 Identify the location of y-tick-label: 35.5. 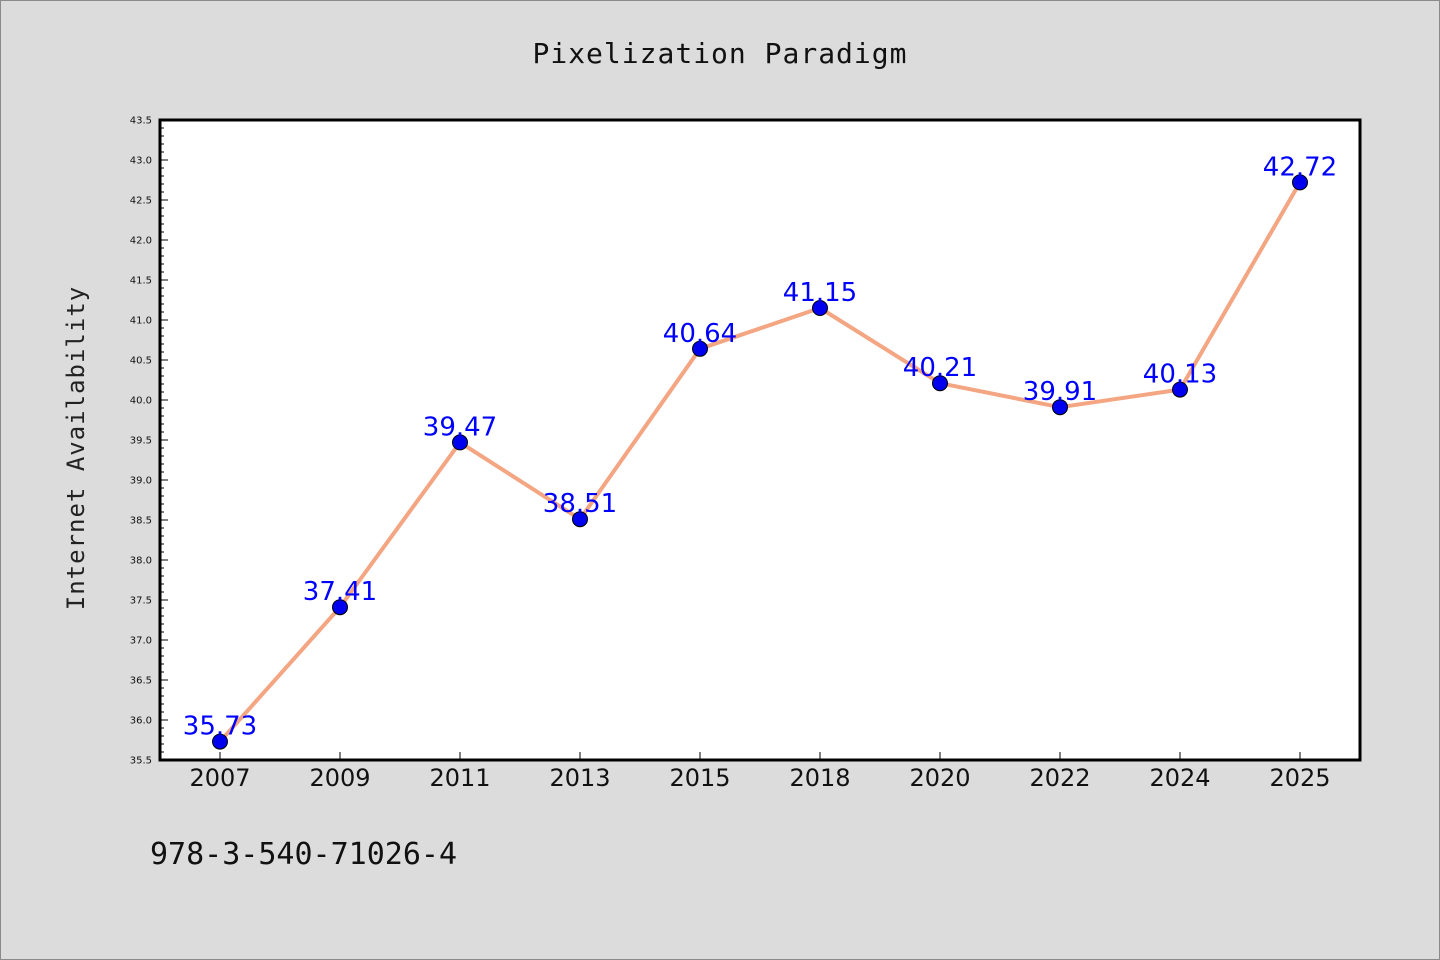
(141, 761).